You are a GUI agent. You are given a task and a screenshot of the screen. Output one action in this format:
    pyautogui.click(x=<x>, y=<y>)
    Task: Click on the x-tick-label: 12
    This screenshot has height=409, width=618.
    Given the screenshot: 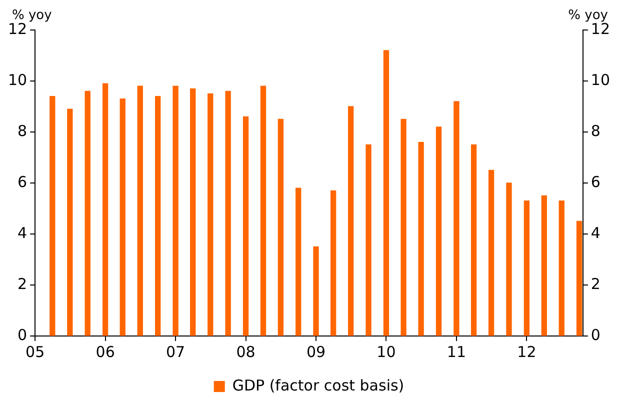 What is the action you would take?
    pyautogui.click(x=526, y=351)
    